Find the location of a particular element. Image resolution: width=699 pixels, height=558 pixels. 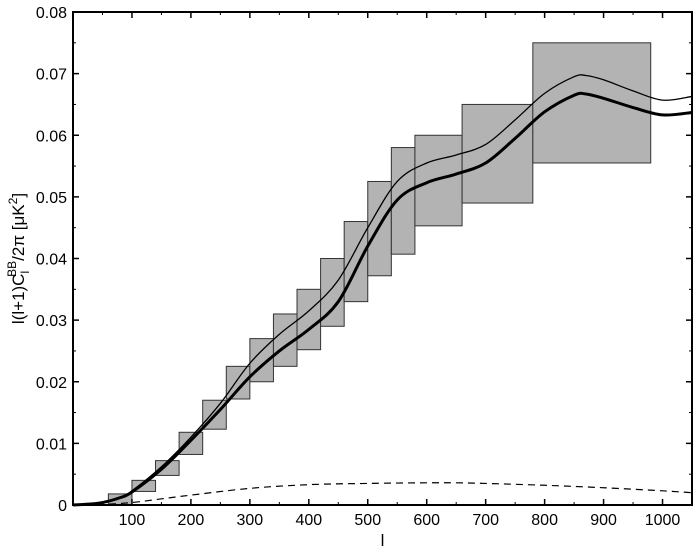

y-label-close: ] is located at coordinates (18, 195).